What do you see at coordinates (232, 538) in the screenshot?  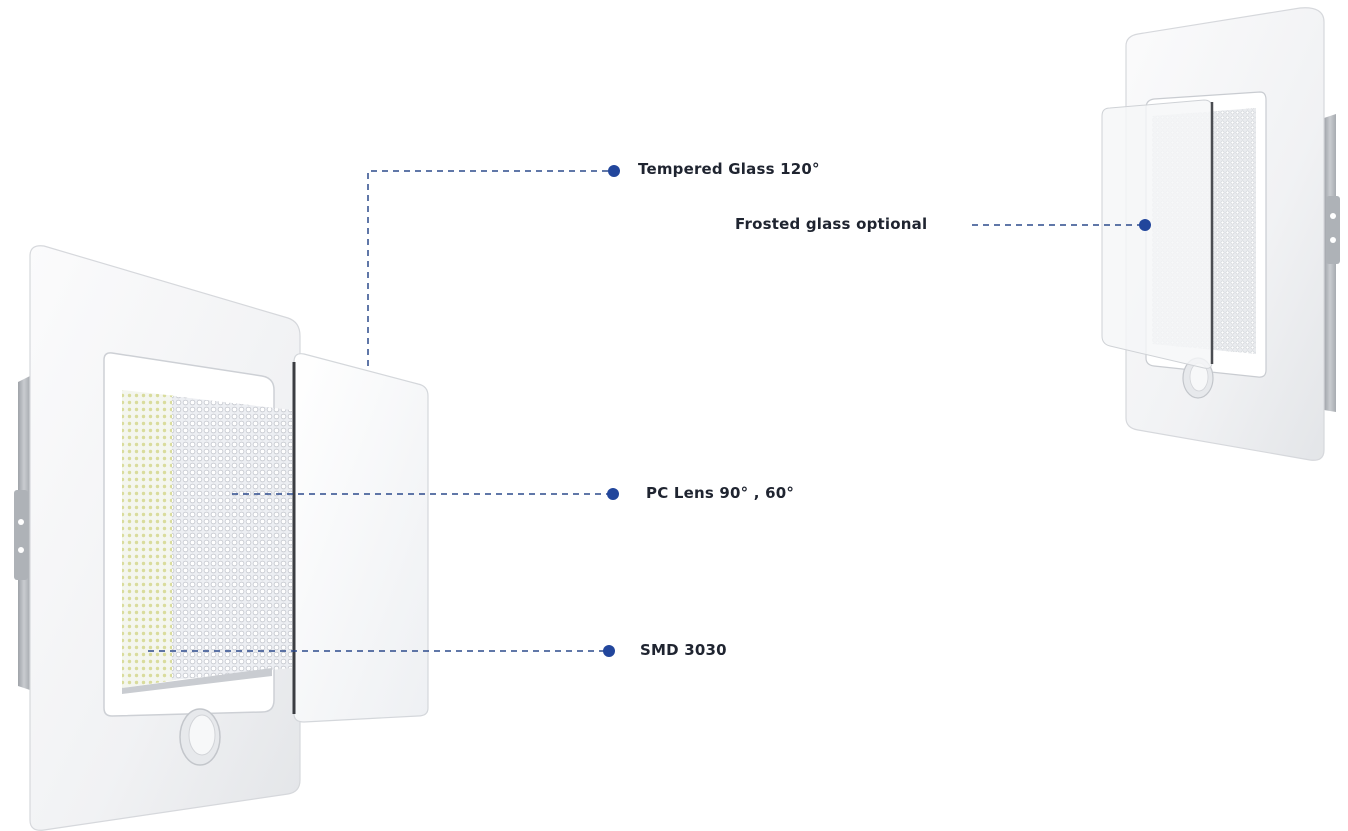 I see `pc-lens-array` at bounding box center [232, 538].